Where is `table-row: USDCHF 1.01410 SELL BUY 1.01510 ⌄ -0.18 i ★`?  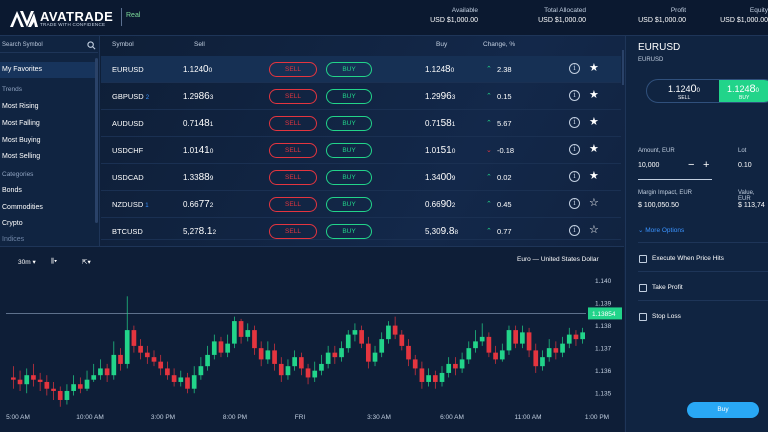
table-row: USDCHF 1.01410 SELL BUY 1.01510 ⌄ -0.18 i ★ is located at coordinates (361, 150).